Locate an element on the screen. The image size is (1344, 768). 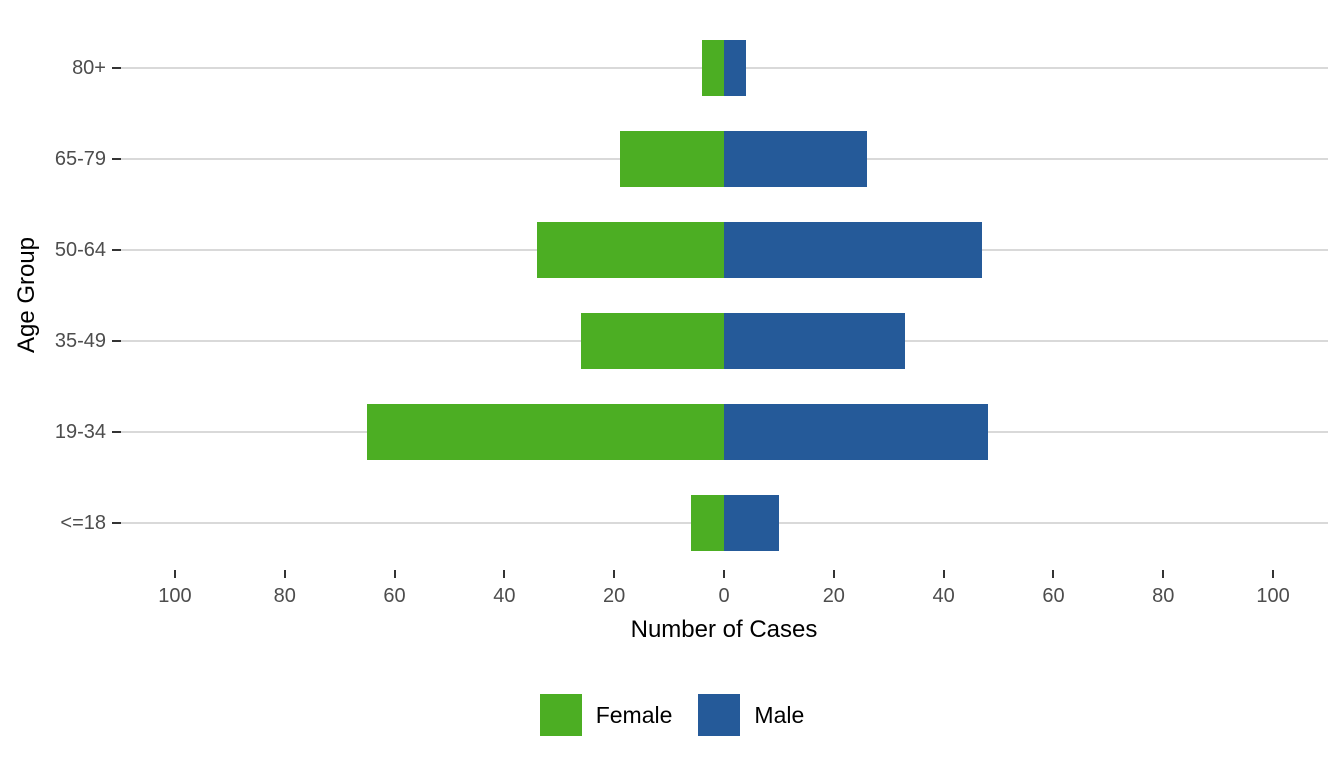
legend-label: Male is located at coordinates (779, 715).